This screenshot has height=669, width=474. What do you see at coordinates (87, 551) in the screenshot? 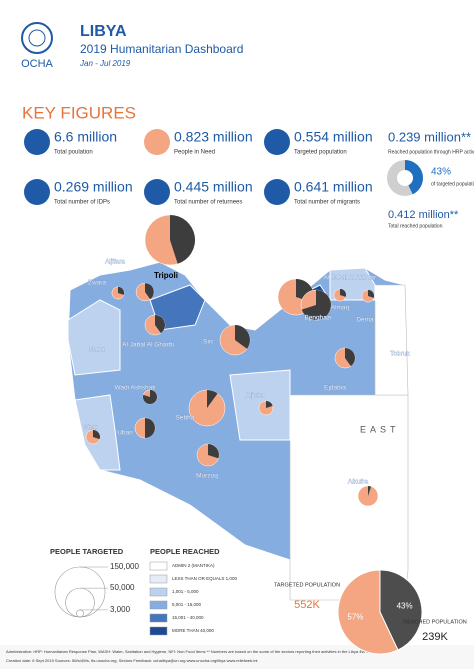
I see `legend-title: PEOPLE TARGETED` at bounding box center [87, 551].